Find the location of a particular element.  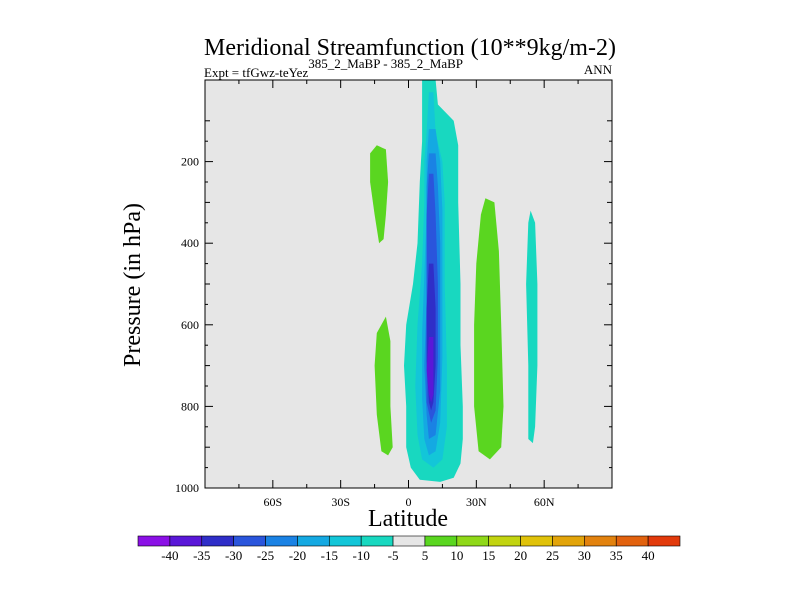

x-tick-label: 30S is located at coordinates (340, 502).